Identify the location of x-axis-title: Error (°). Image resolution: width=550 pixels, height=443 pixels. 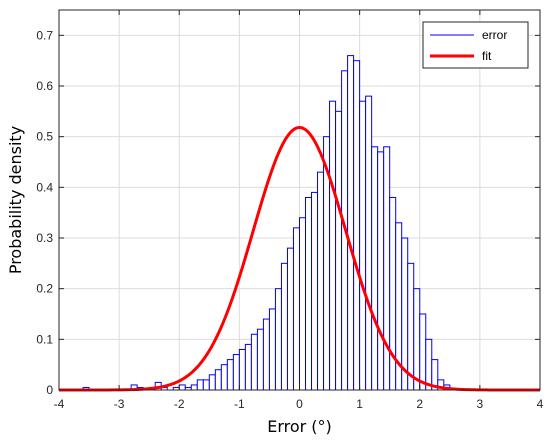
(299, 426).